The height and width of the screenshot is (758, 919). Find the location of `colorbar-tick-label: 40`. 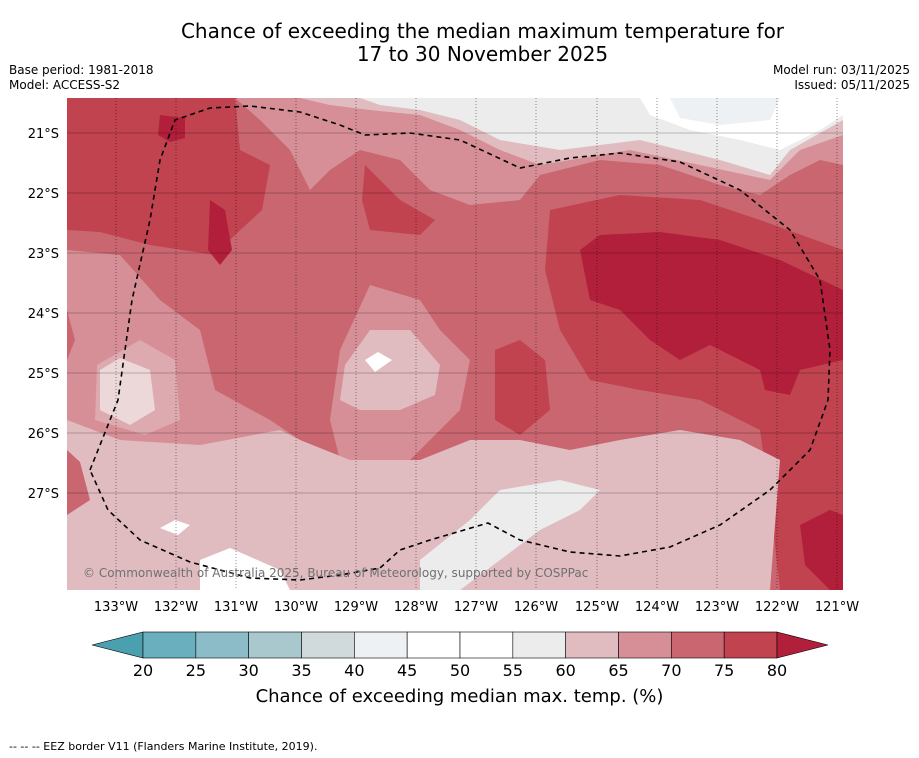

colorbar-tick-label: 40 is located at coordinates (354, 670).